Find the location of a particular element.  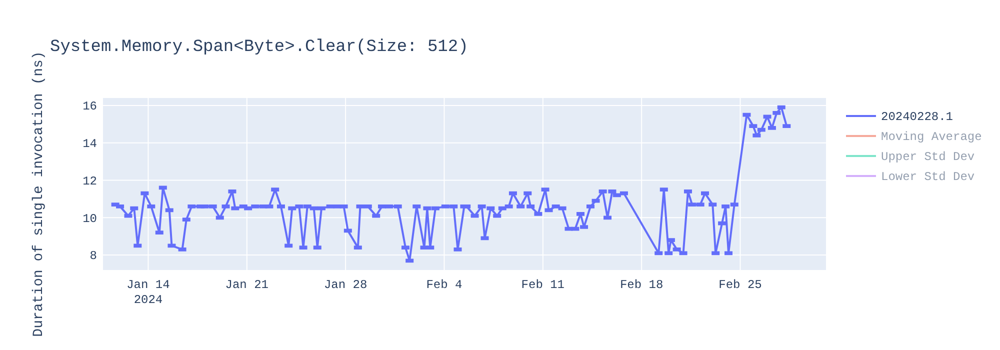

legend-label: 20240228.1 is located at coordinates (917, 117).